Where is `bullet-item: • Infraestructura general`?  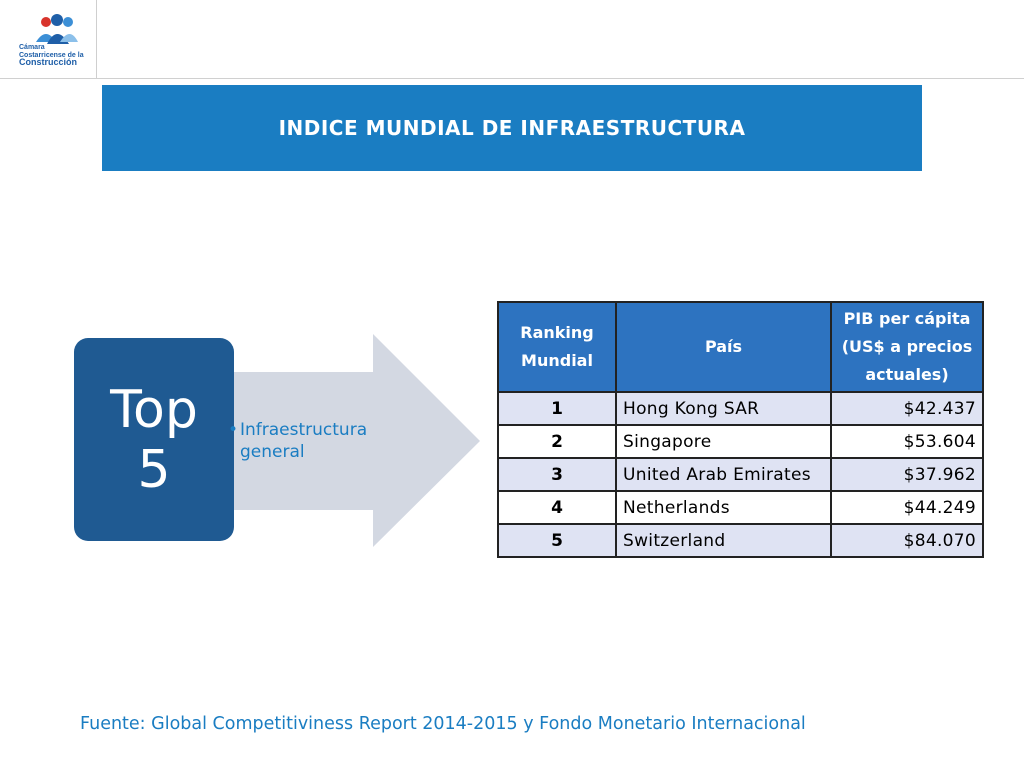
bullet-item: • Infraestructura general is located at coordinates (319, 441).